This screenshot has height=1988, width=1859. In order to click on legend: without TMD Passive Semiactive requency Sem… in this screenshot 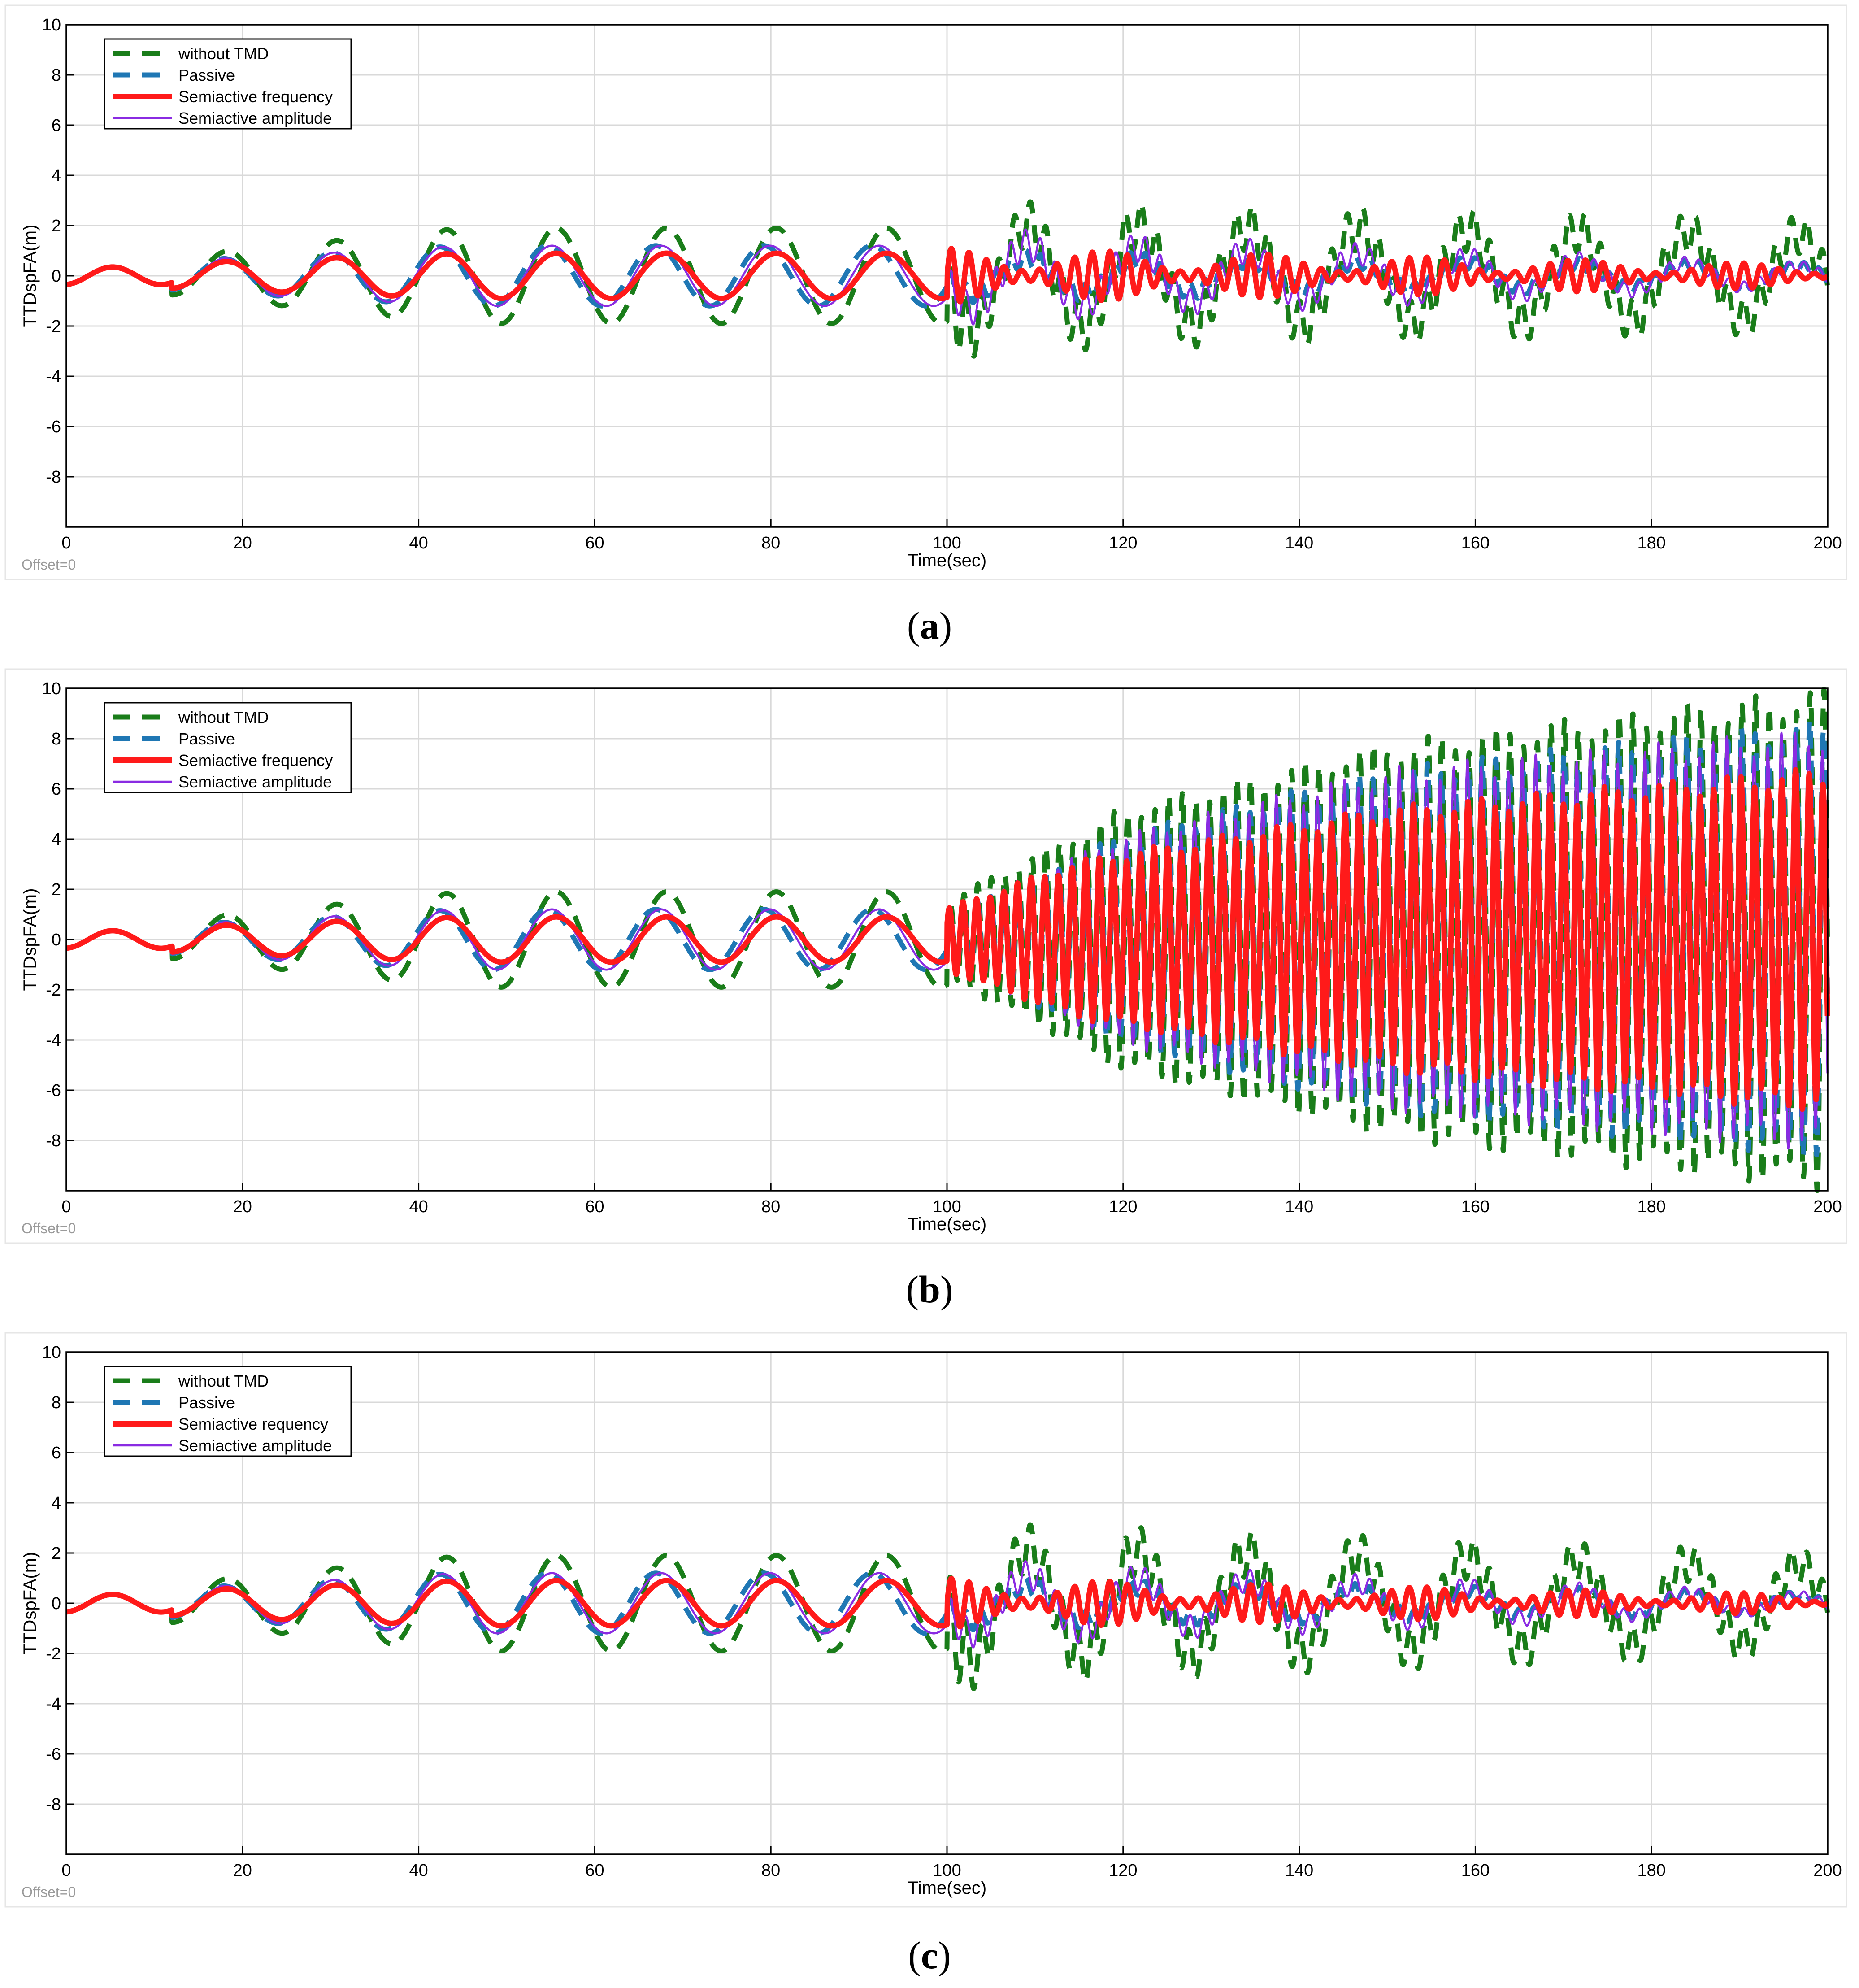, I will do `click(228, 1411)`.